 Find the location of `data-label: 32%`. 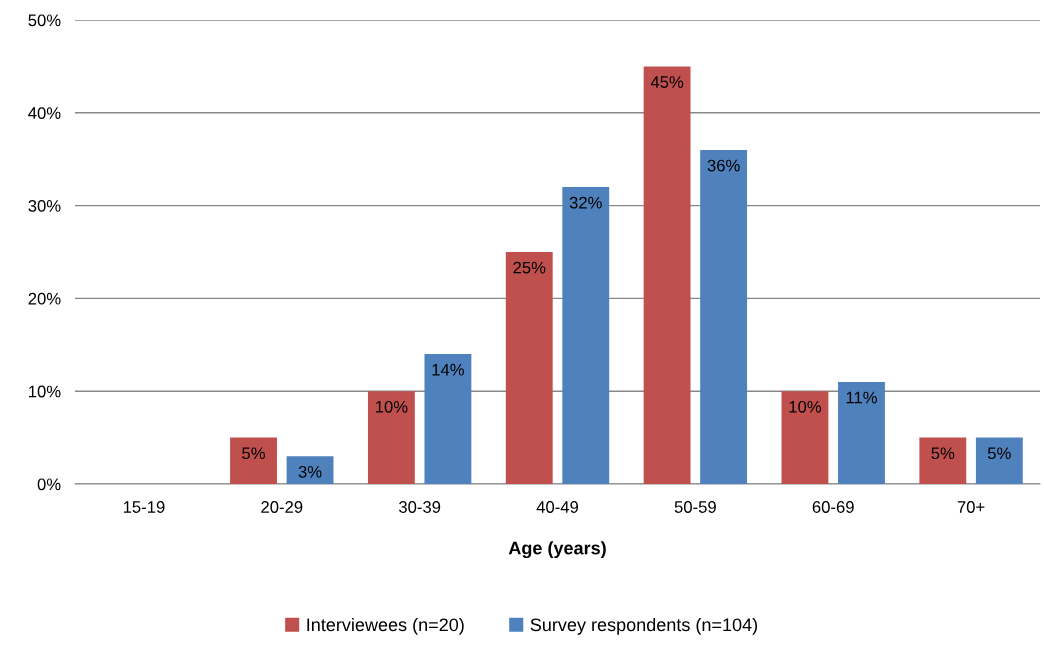

data-label: 32% is located at coordinates (585, 202).